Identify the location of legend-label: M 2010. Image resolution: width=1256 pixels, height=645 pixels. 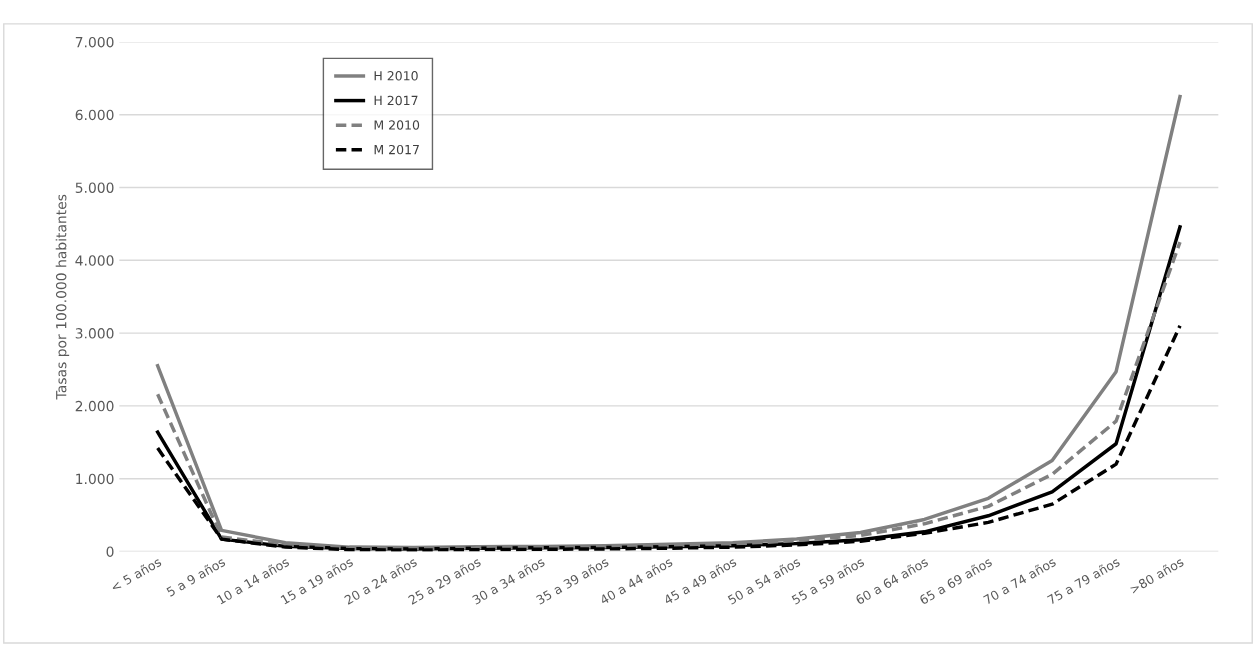
(397, 125).